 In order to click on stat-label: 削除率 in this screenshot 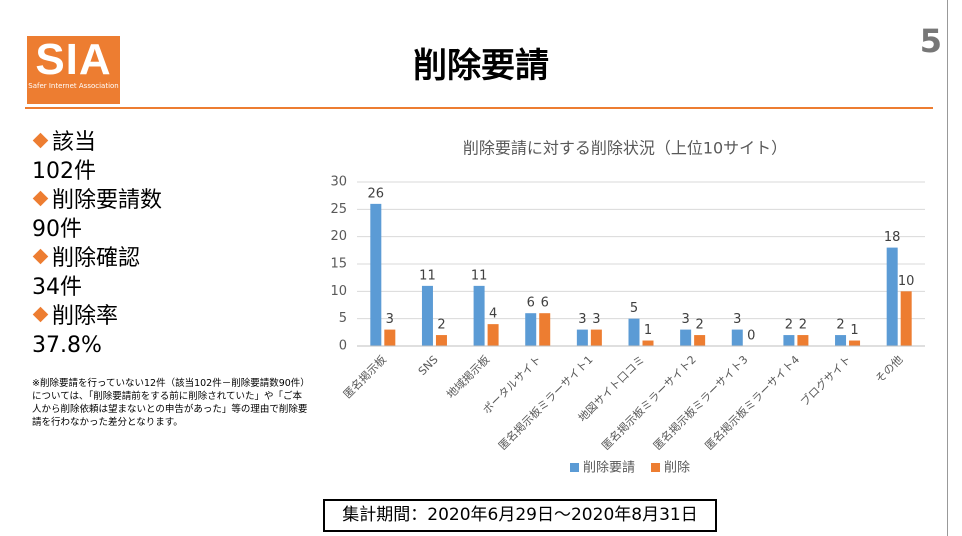, I will do `click(85, 316)`.